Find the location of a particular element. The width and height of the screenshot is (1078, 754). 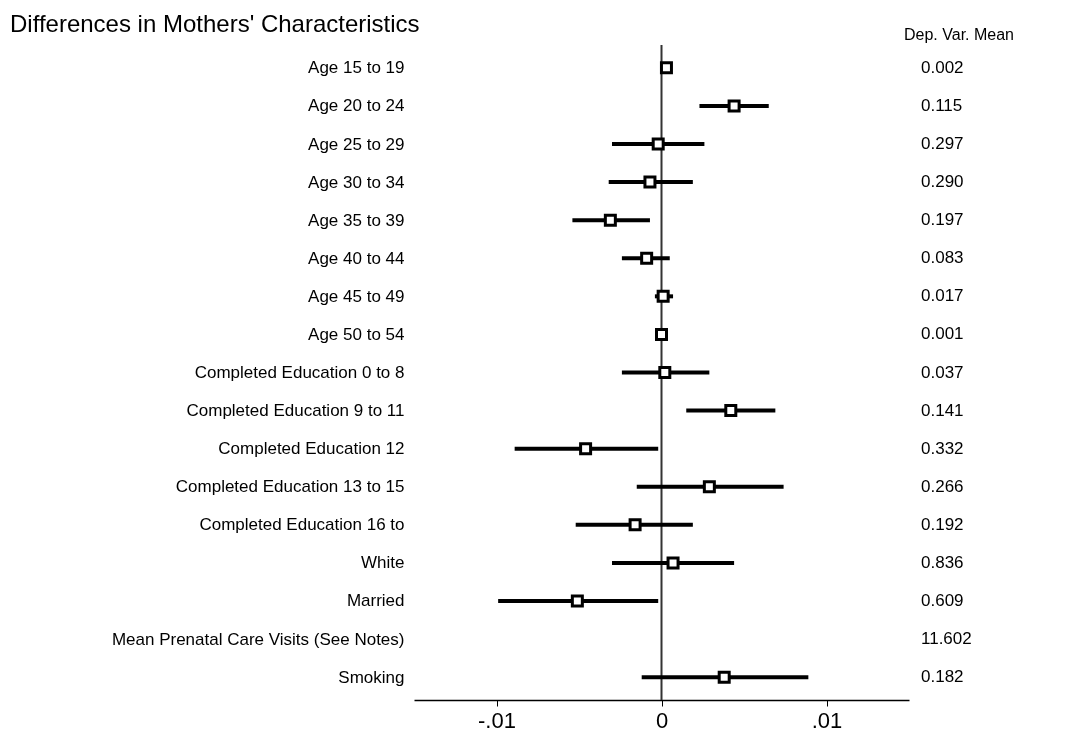

text: 0.609 is located at coordinates (942, 600).